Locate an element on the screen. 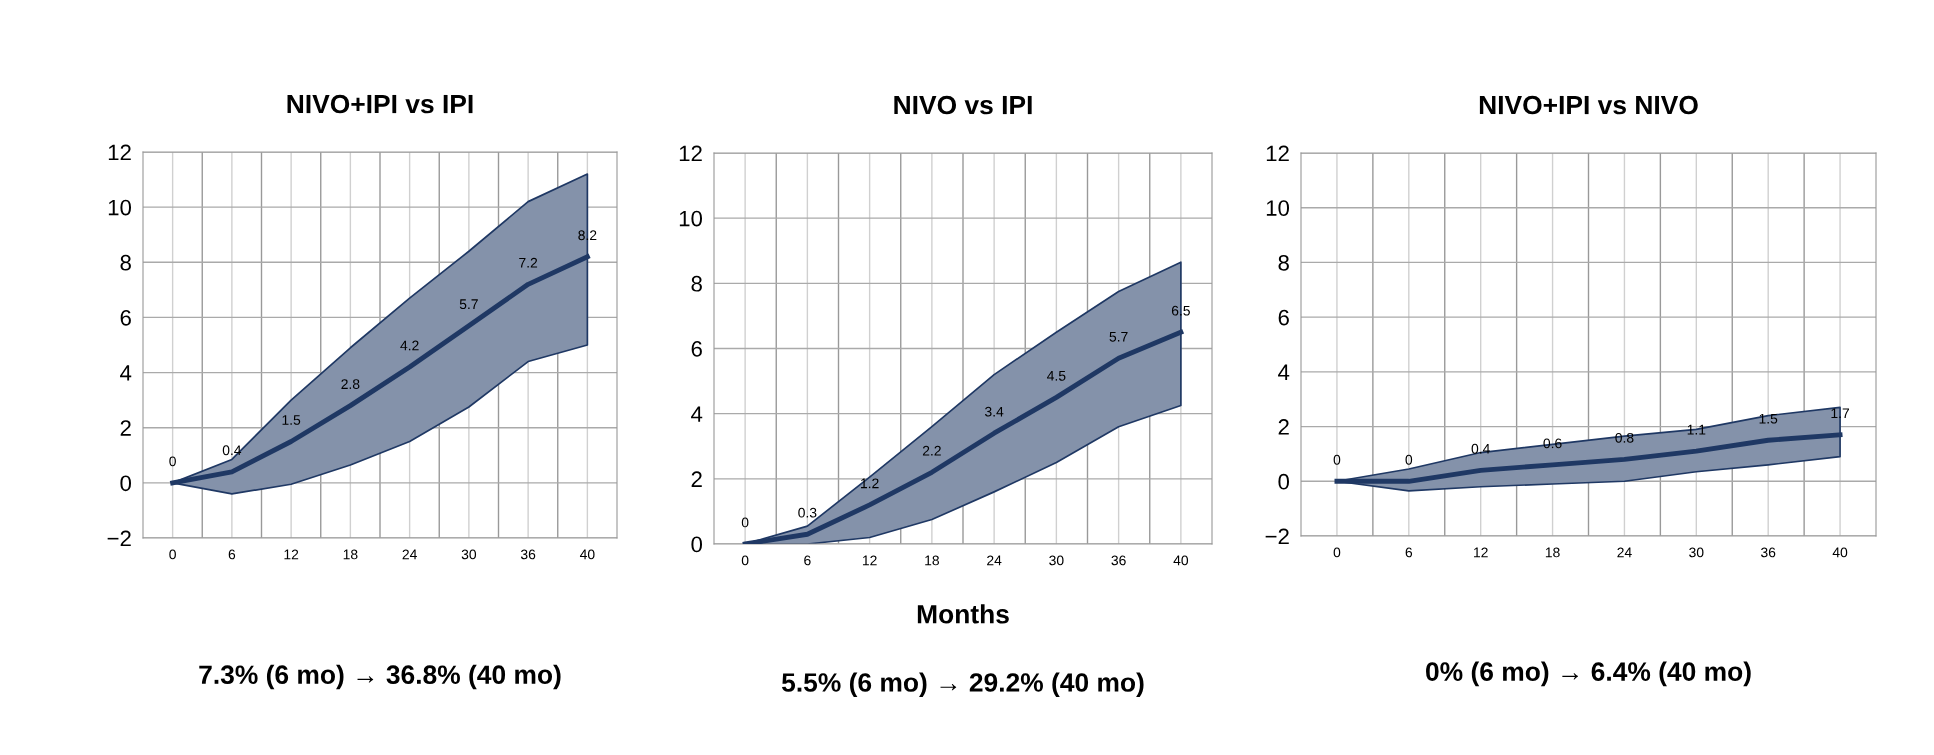 The image size is (1934, 755). data-label: 6.5 is located at coordinates (1180, 310).